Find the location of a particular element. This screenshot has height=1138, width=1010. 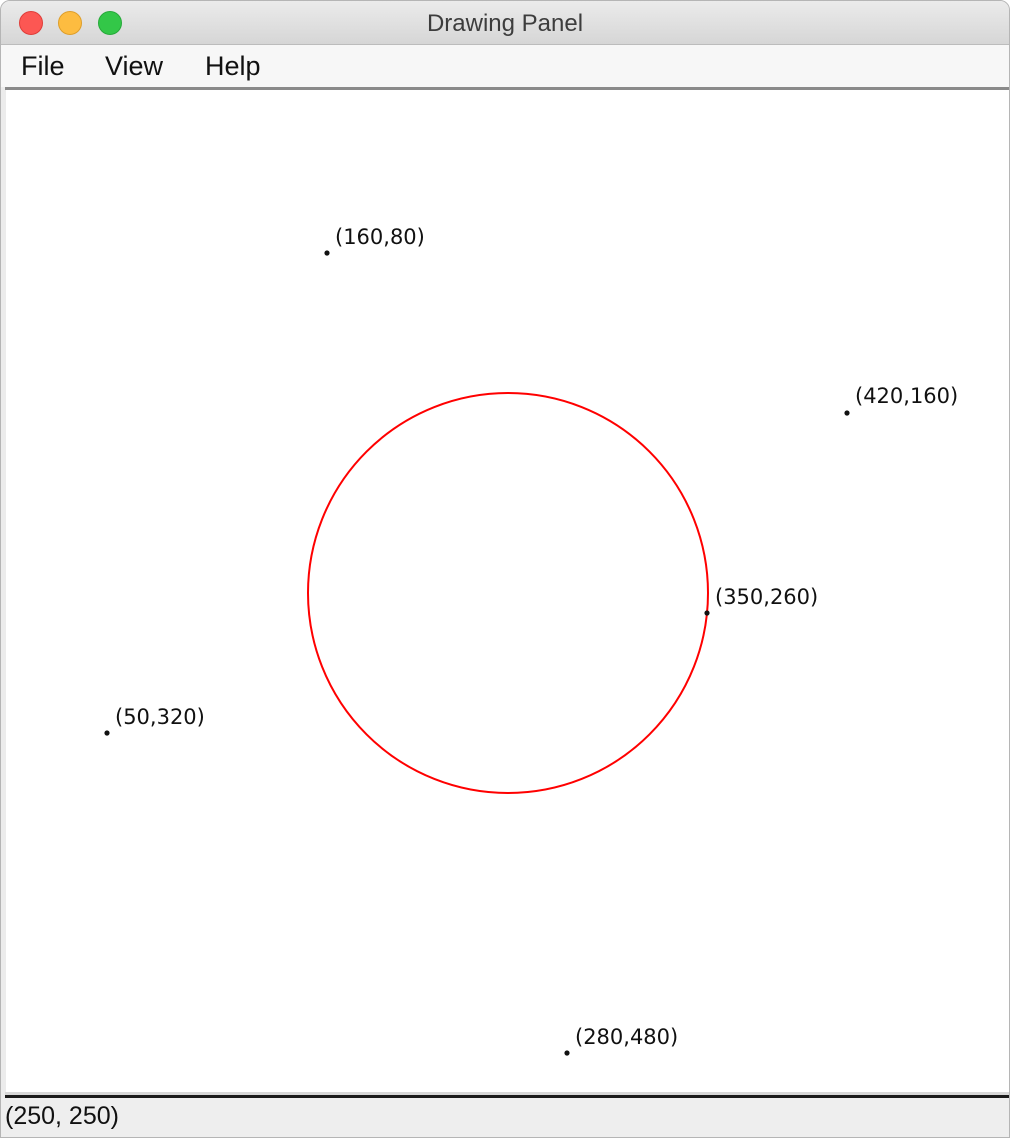

menu-view: View is located at coordinates (134, 66).